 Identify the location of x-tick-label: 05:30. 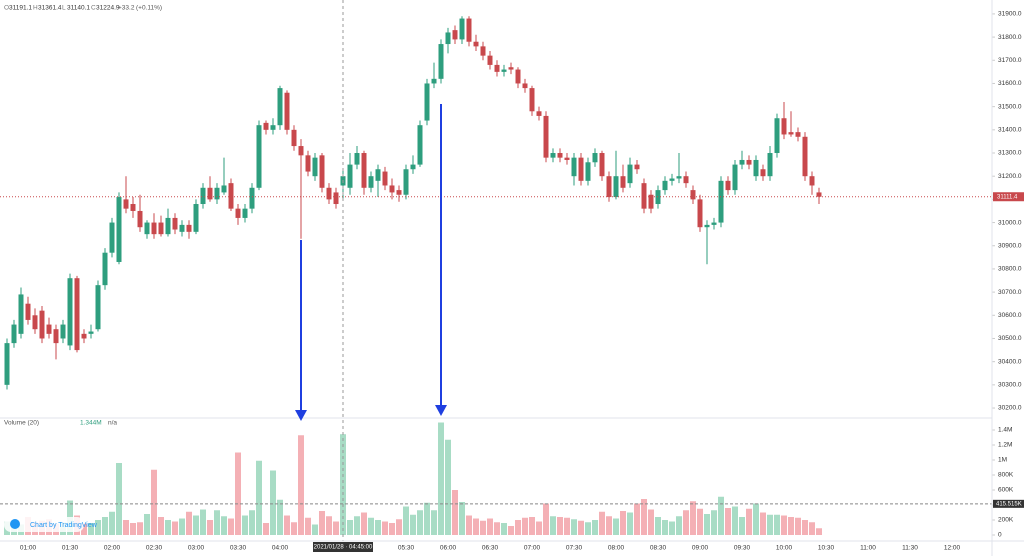
(406, 548).